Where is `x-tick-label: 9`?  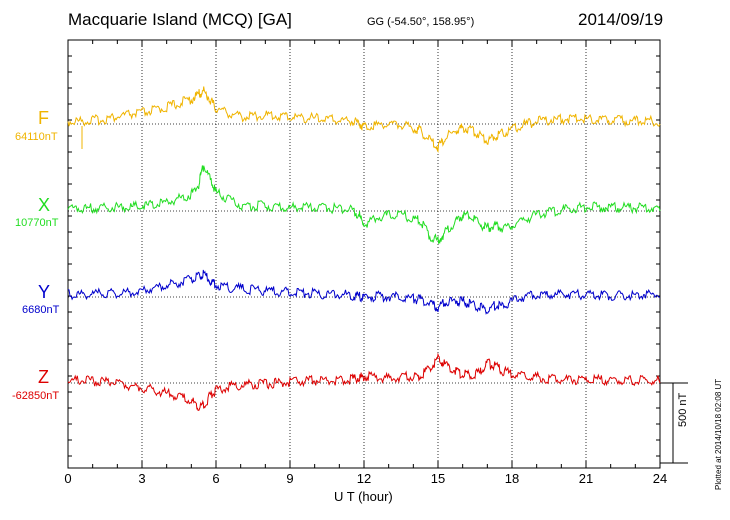 x-tick-label: 9 is located at coordinates (290, 478).